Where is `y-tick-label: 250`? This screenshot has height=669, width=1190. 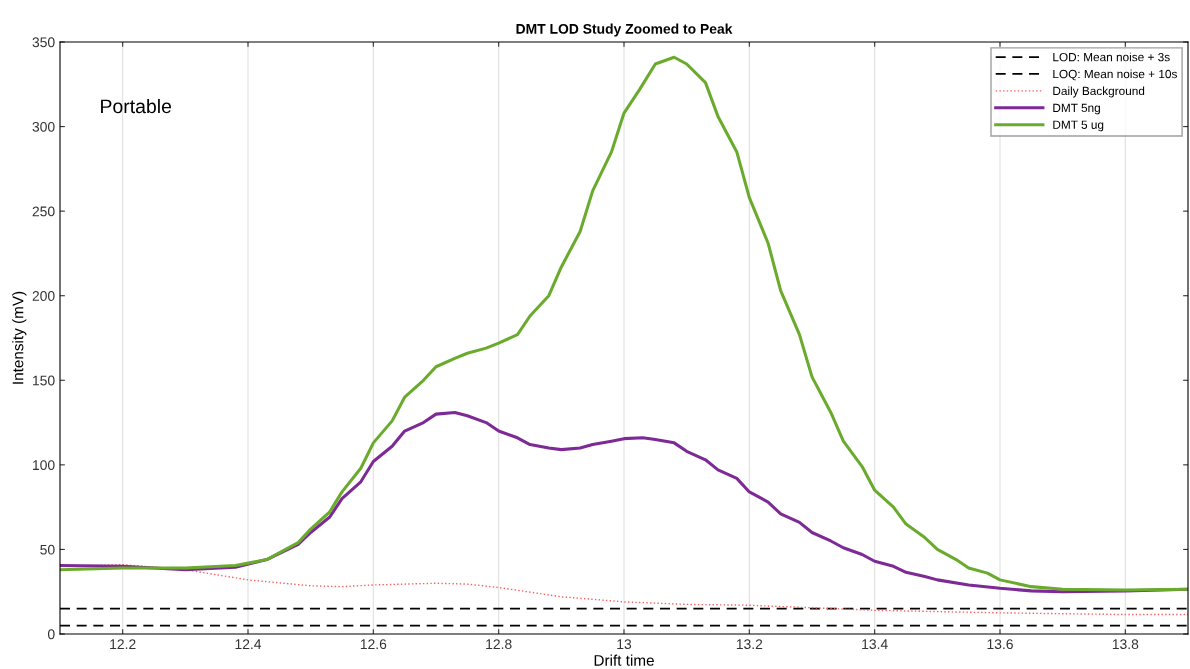
y-tick-label: 250 is located at coordinates (43, 211).